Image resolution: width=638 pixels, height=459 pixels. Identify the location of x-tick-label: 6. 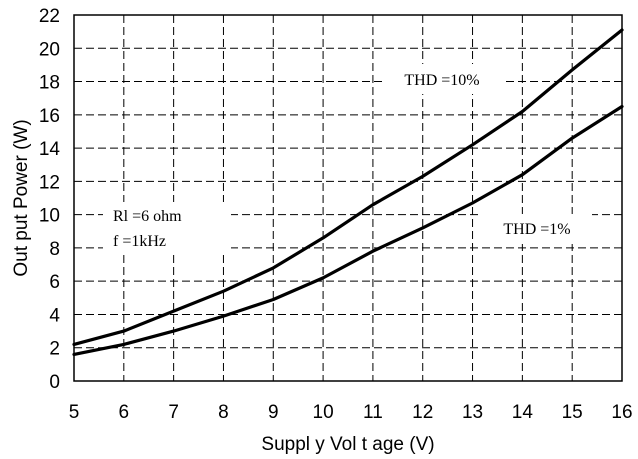
(124, 412).